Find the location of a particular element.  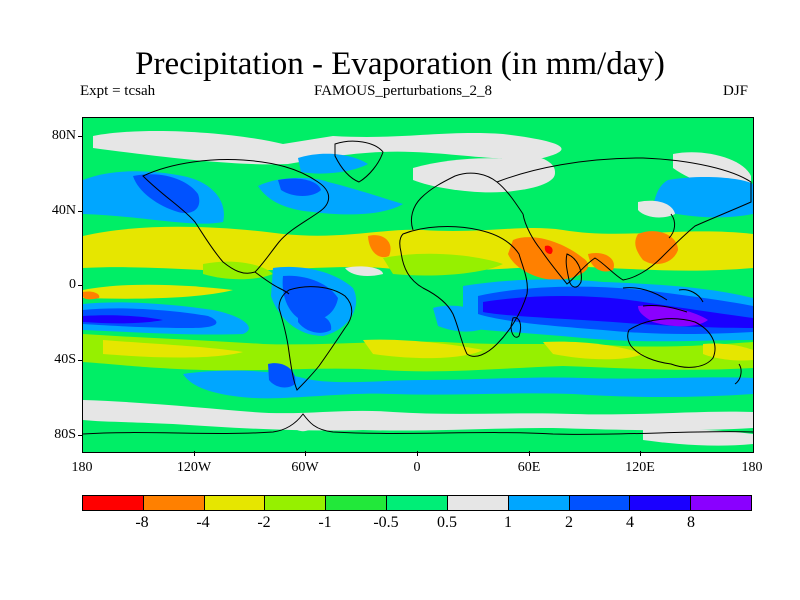

legend-label: -0.5 is located at coordinates (386, 522).